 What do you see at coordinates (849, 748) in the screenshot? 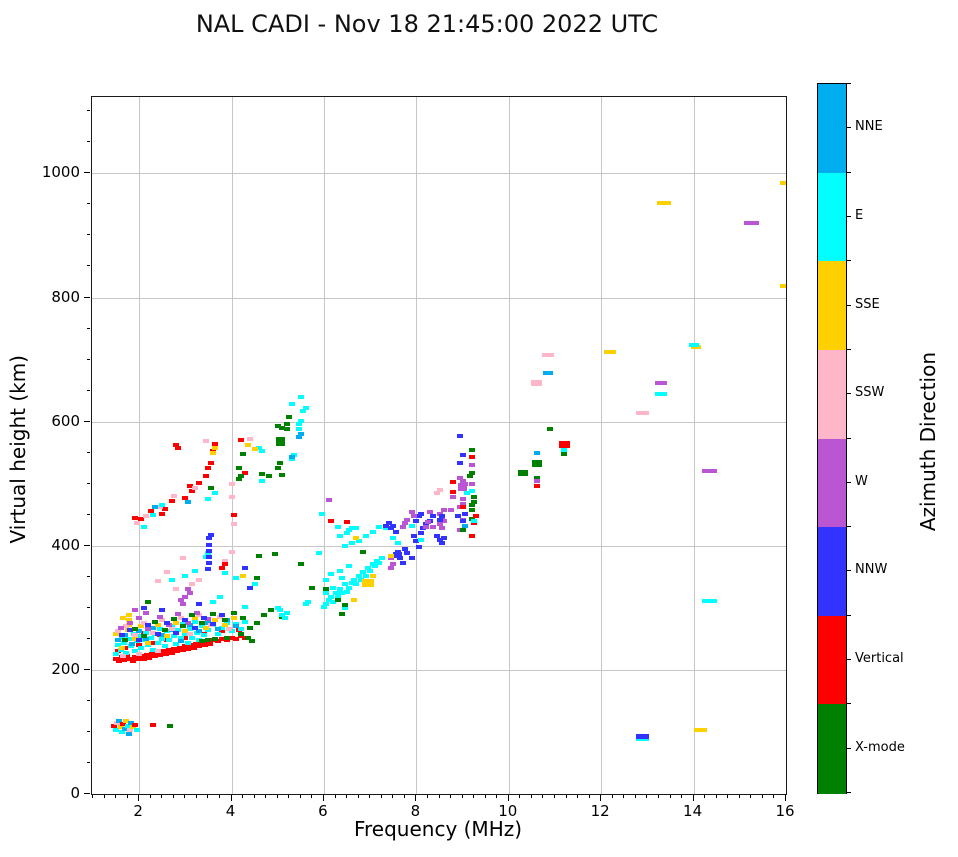
I see `colorbar-tick` at bounding box center [849, 748].